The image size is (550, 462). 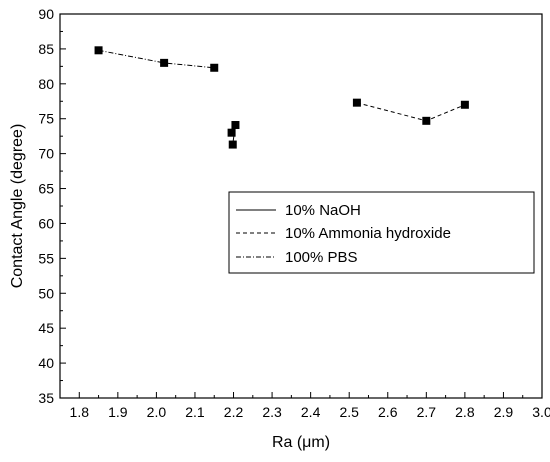 I want to click on legend: 10% NaOH 10% Ammonia hydroxide 100% PBS, so click(x=381, y=232).